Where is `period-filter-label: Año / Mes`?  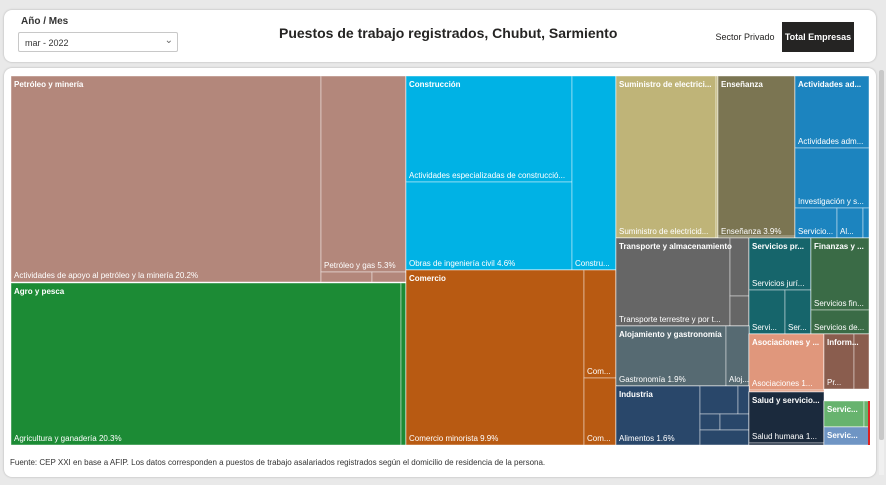 period-filter-label: Año / Mes is located at coordinates (45, 21).